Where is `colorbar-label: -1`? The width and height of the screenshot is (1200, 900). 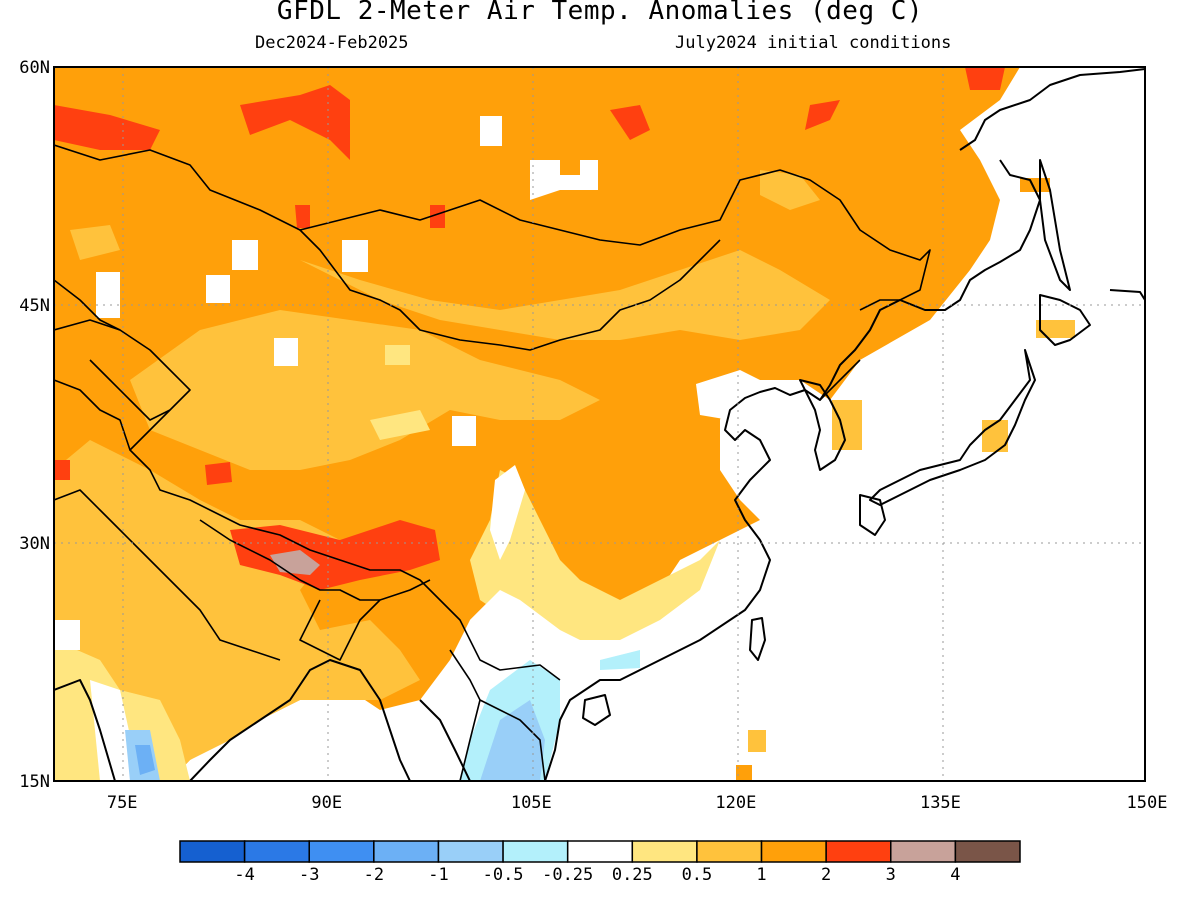
colorbar-label: -1 is located at coordinates (438, 875).